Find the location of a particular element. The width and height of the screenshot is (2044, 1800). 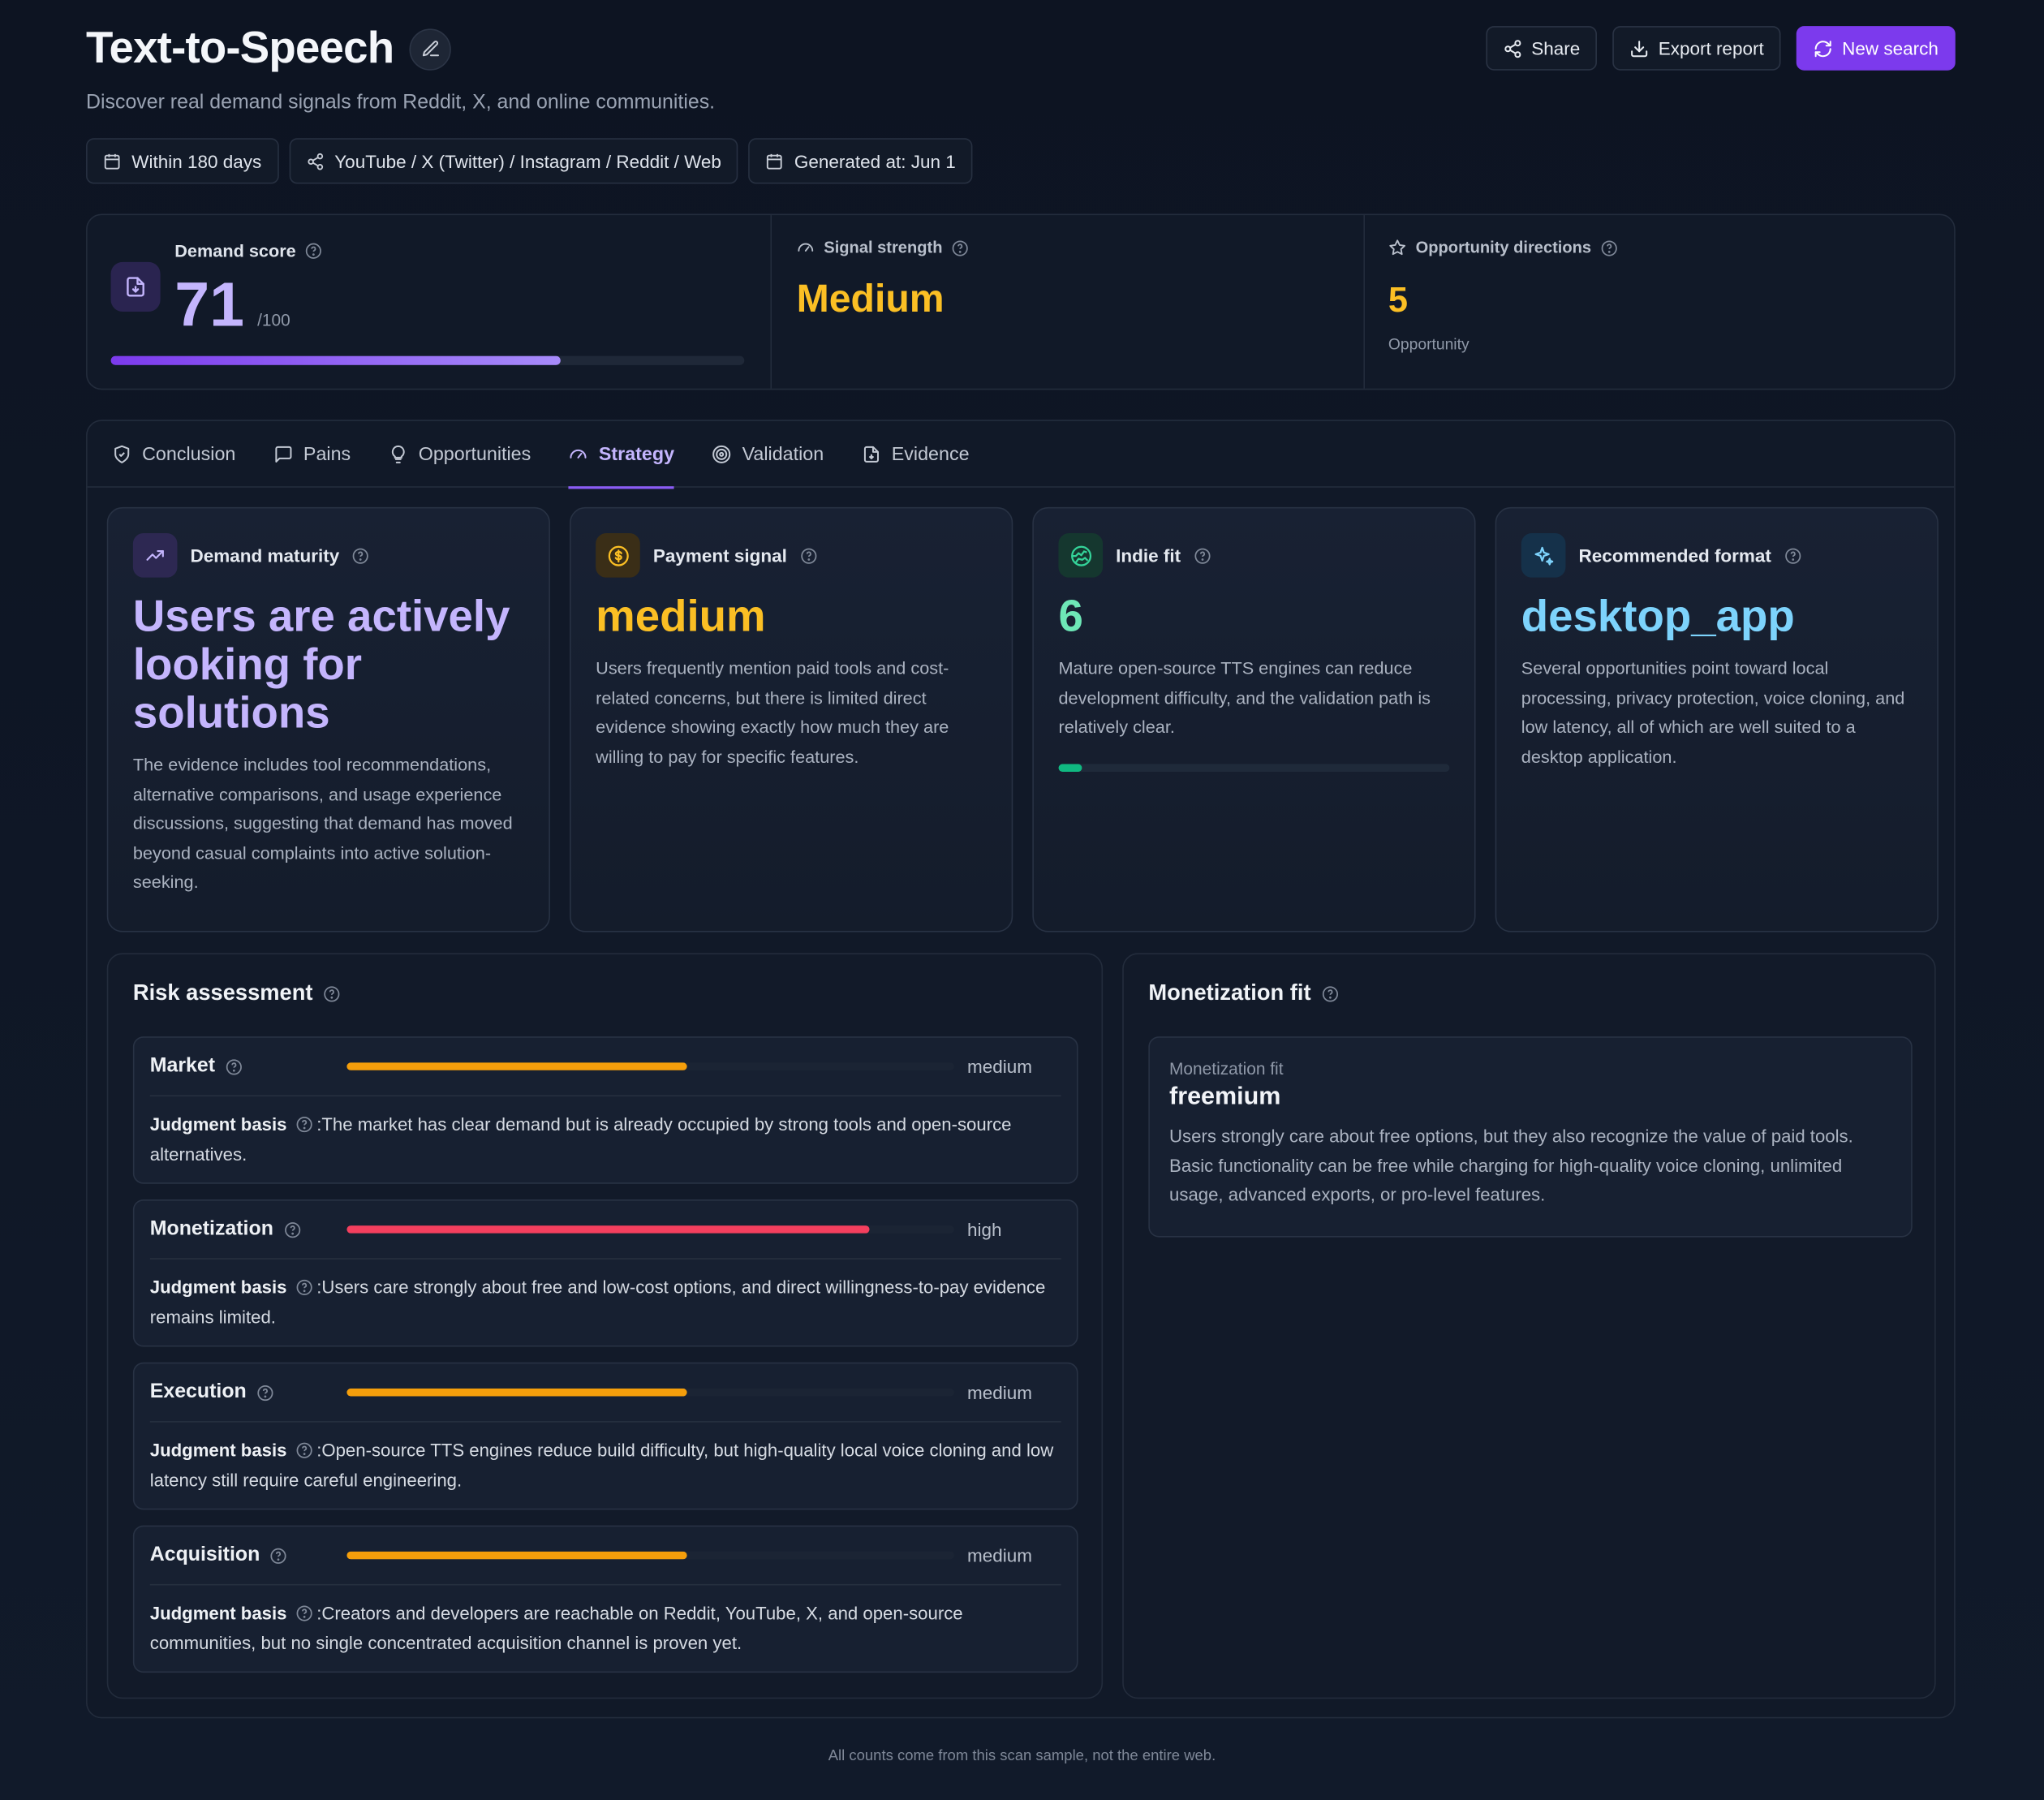

lightbulb-icon is located at coordinates (398, 454).